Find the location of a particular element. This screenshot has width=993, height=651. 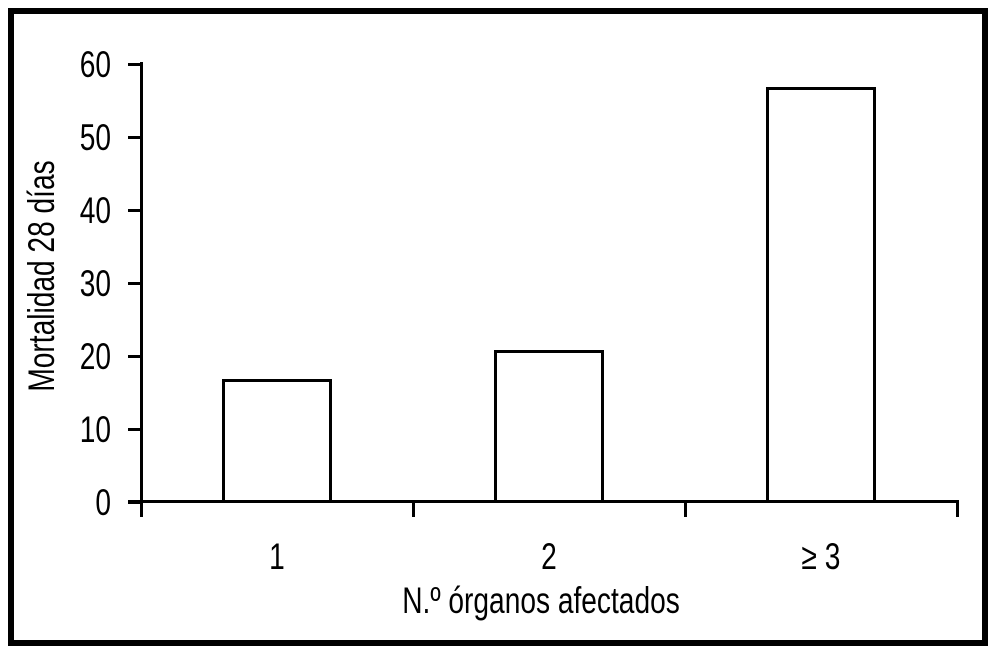

y-tick-label-0: 0 is located at coordinates (103, 502).